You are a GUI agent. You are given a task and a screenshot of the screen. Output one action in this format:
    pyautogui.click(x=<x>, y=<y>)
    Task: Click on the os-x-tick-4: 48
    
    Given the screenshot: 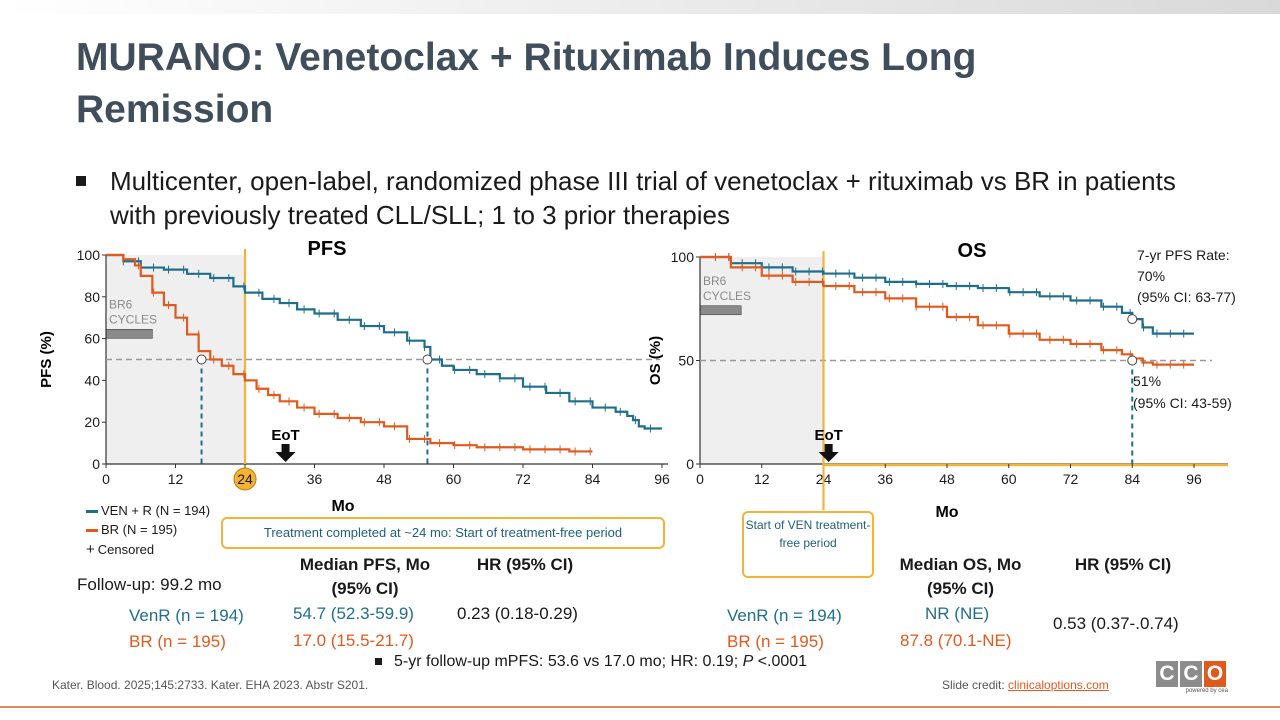 What is the action you would take?
    pyautogui.click(x=947, y=479)
    